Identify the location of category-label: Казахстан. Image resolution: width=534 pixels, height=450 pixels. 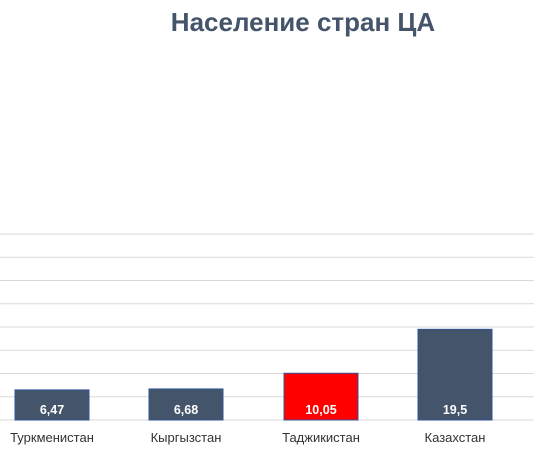
(455, 437).